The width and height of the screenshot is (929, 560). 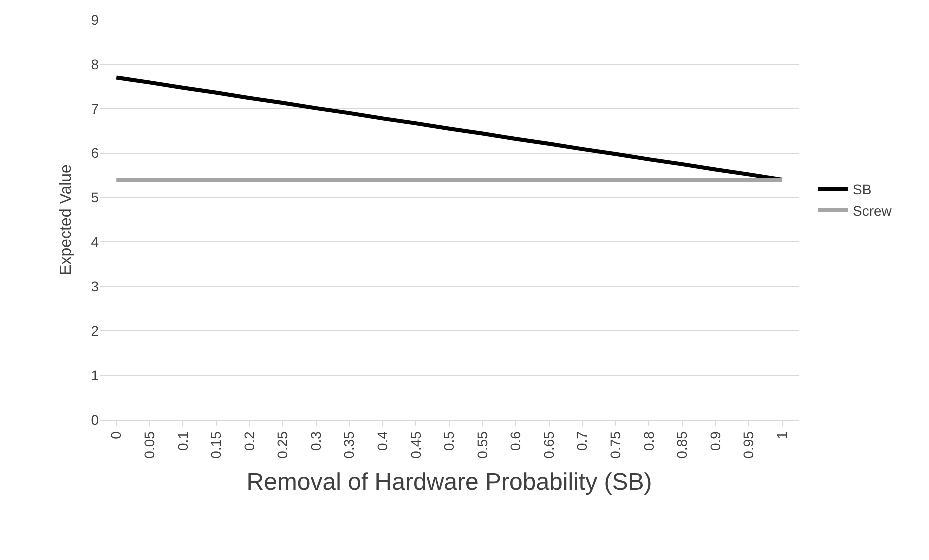 What do you see at coordinates (282, 445) in the screenshot?
I see `x-tick-label: 0.25` at bounding box center [282, 445].